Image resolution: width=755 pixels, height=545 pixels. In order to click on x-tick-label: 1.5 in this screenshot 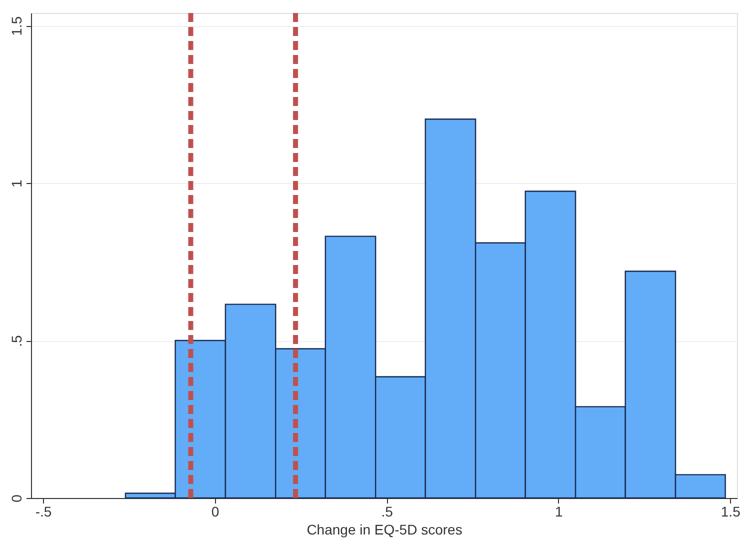, I will do `click(730, 512)`.